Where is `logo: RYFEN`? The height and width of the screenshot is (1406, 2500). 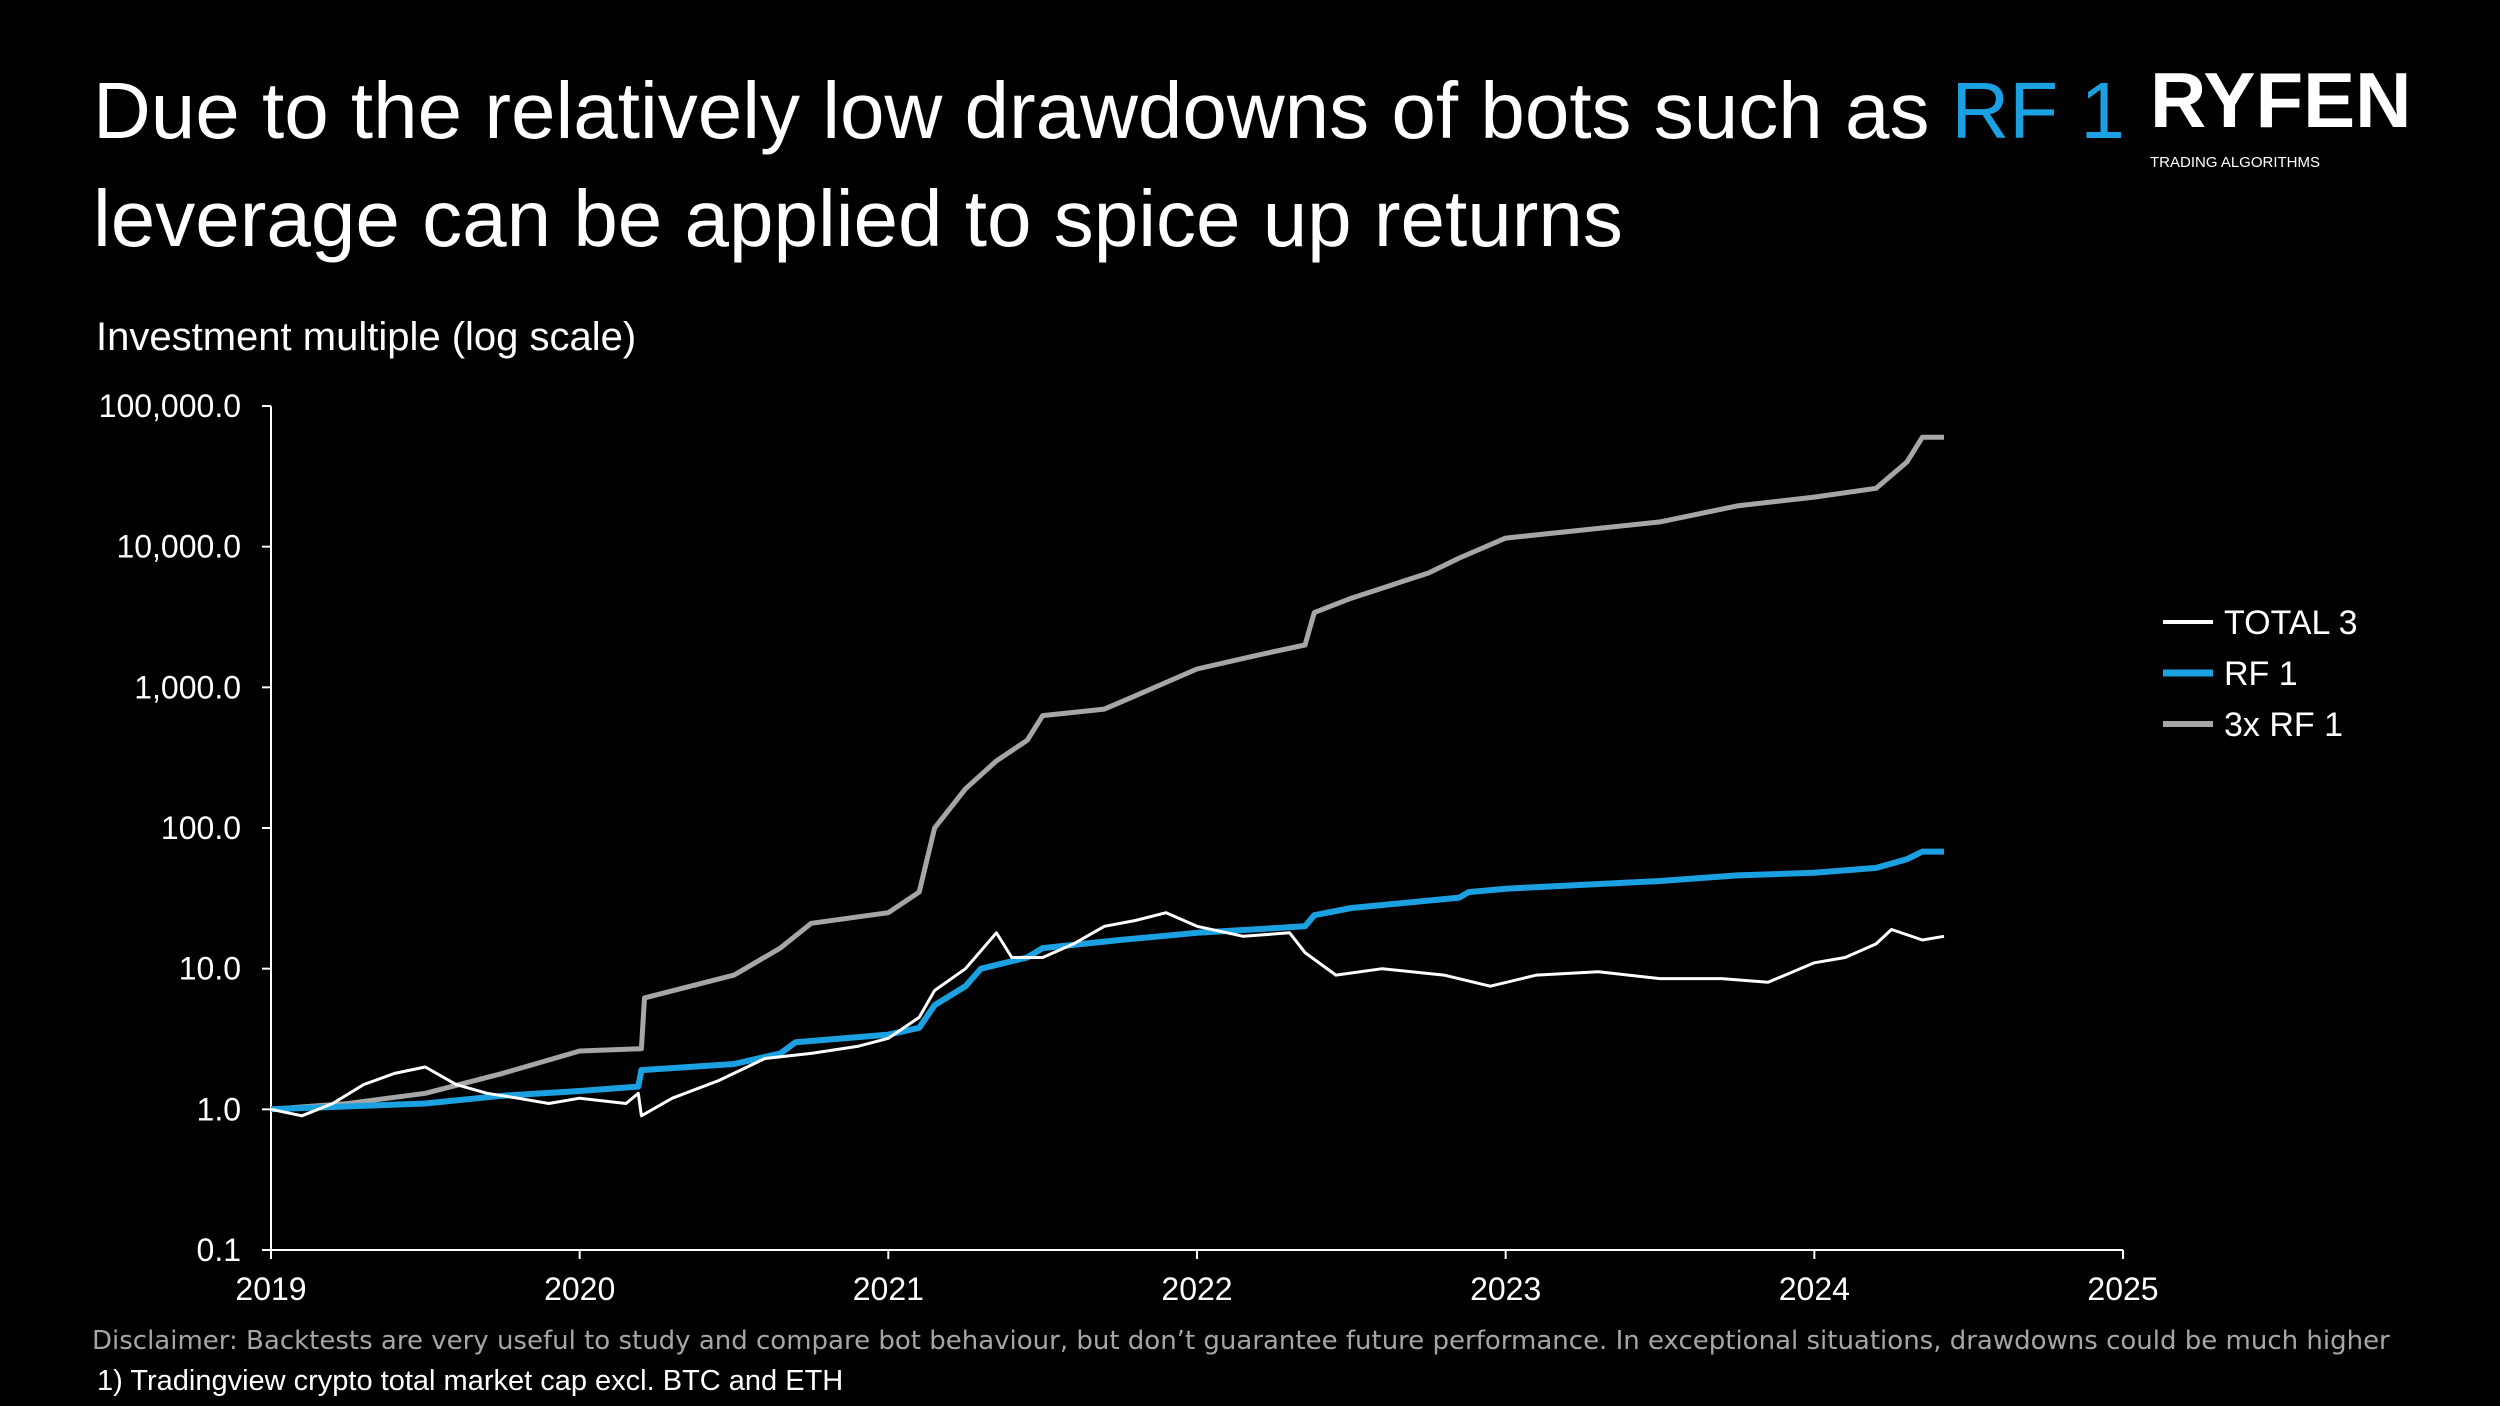
logo: RYFEN is located at coordinates (2280, 100).